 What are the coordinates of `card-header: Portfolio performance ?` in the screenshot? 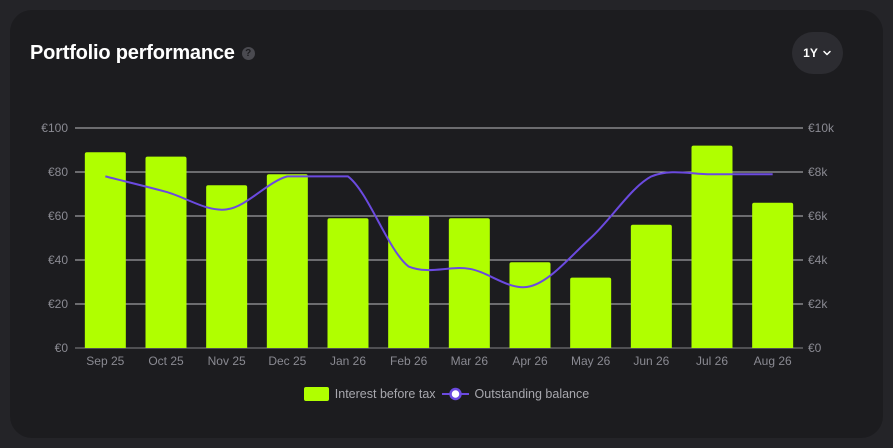 It's located at (142, 53).